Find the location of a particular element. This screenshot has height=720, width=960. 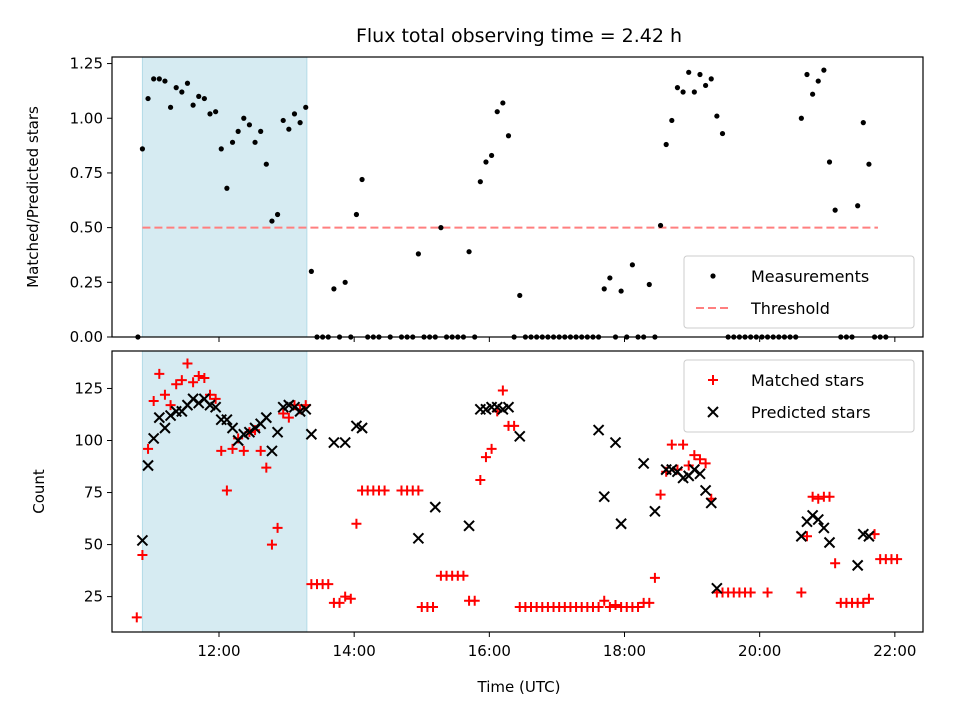

y-tick-label: 1.00 is located at coordinates (86, 118).